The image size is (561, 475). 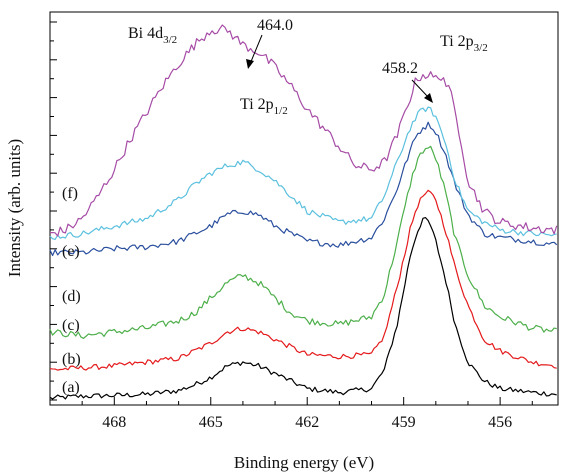 What do you see at coordinates (152, 35) in the screenshot?
I see `annotation-bi-4d: Bi 4d3/2` at bounding box center [152, 35].